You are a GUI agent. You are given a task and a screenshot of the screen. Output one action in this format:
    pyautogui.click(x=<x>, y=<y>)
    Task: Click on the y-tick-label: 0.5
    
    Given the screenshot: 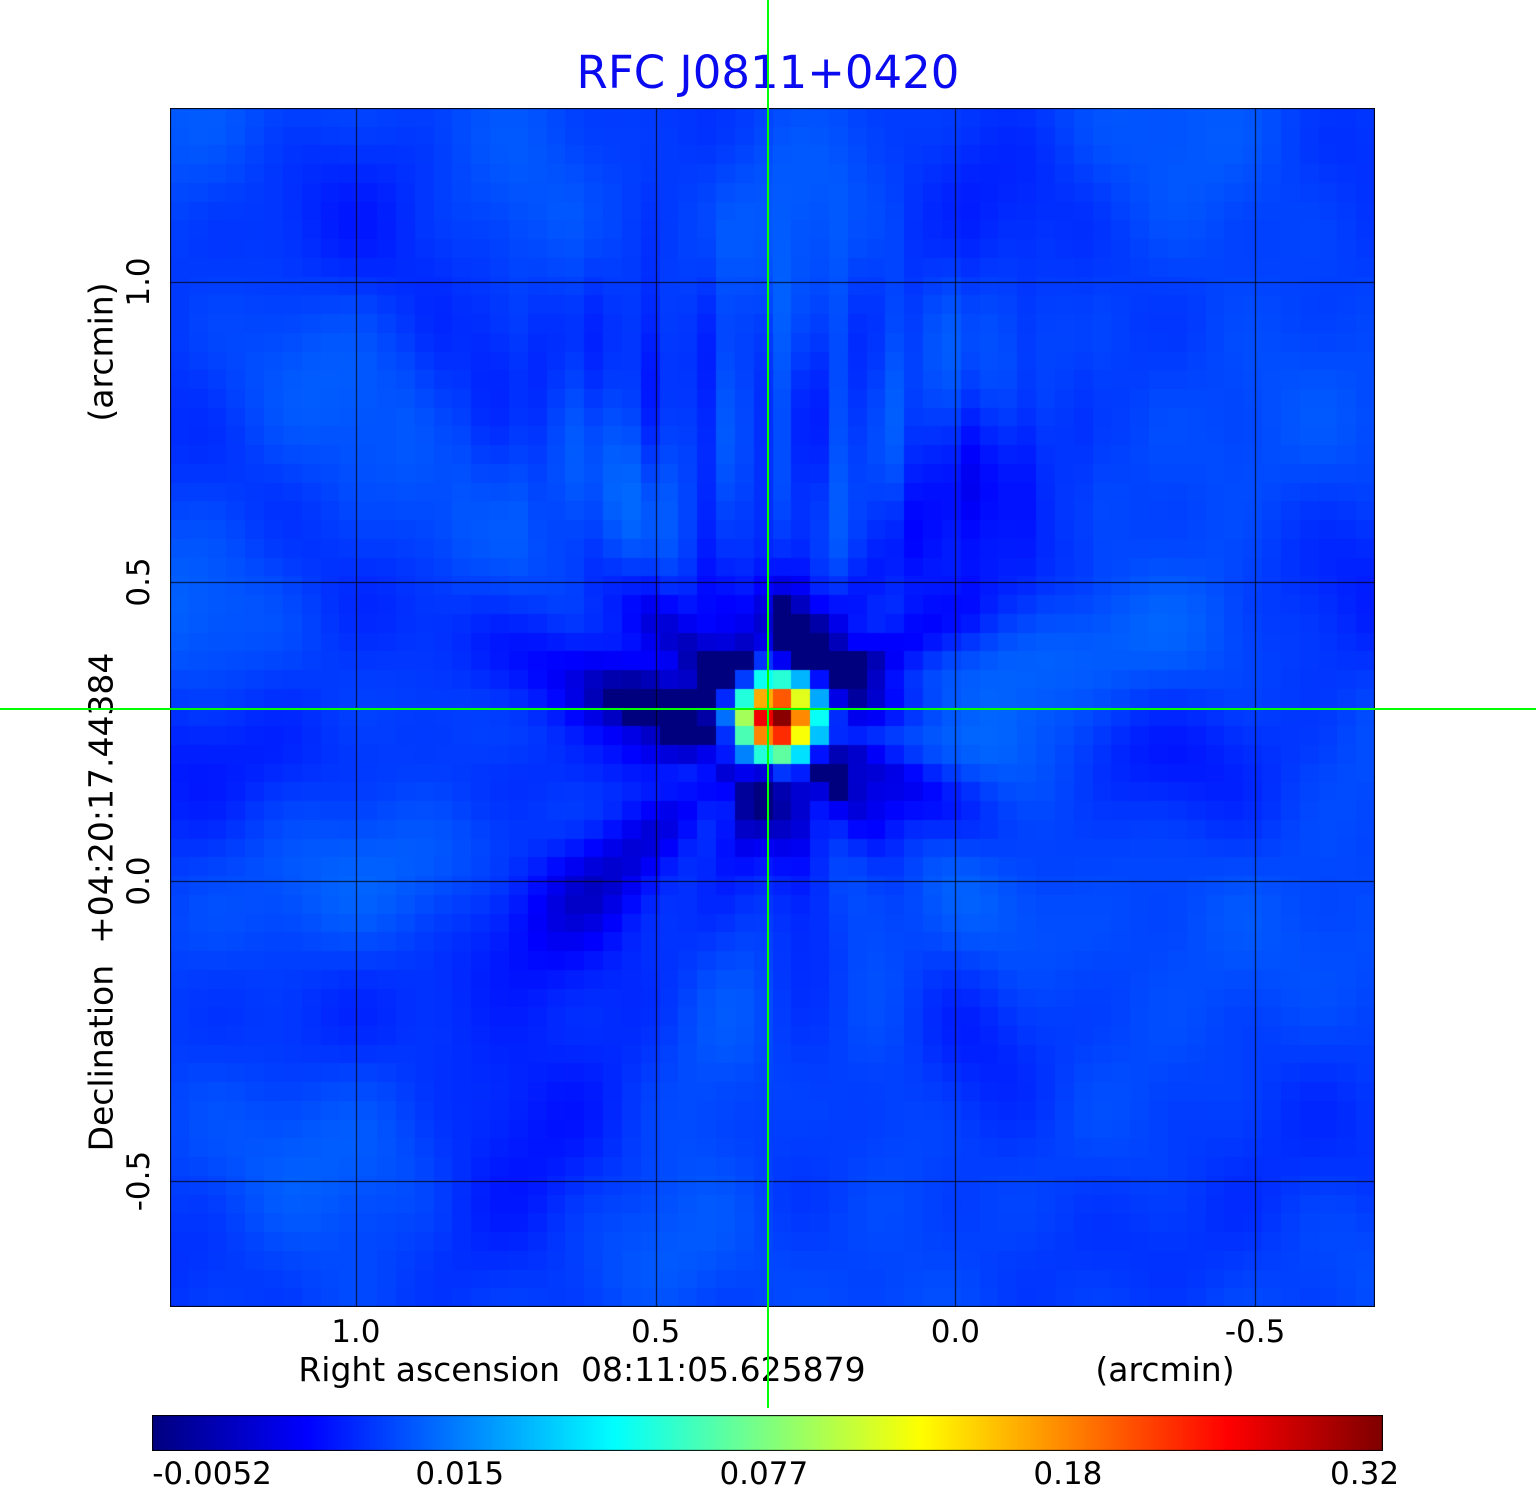 What is the action you would take?
    pyautogui.click(x=139, y=581)
    